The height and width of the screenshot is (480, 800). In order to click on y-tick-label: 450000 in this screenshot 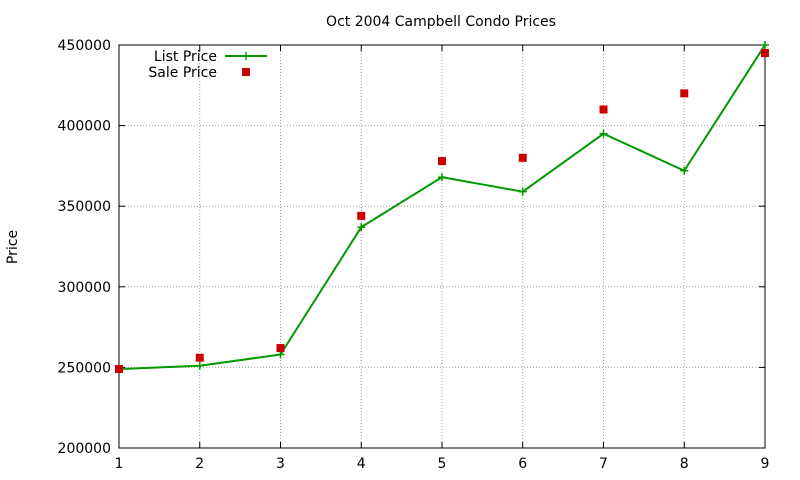, I will do `click(84, 46)`.